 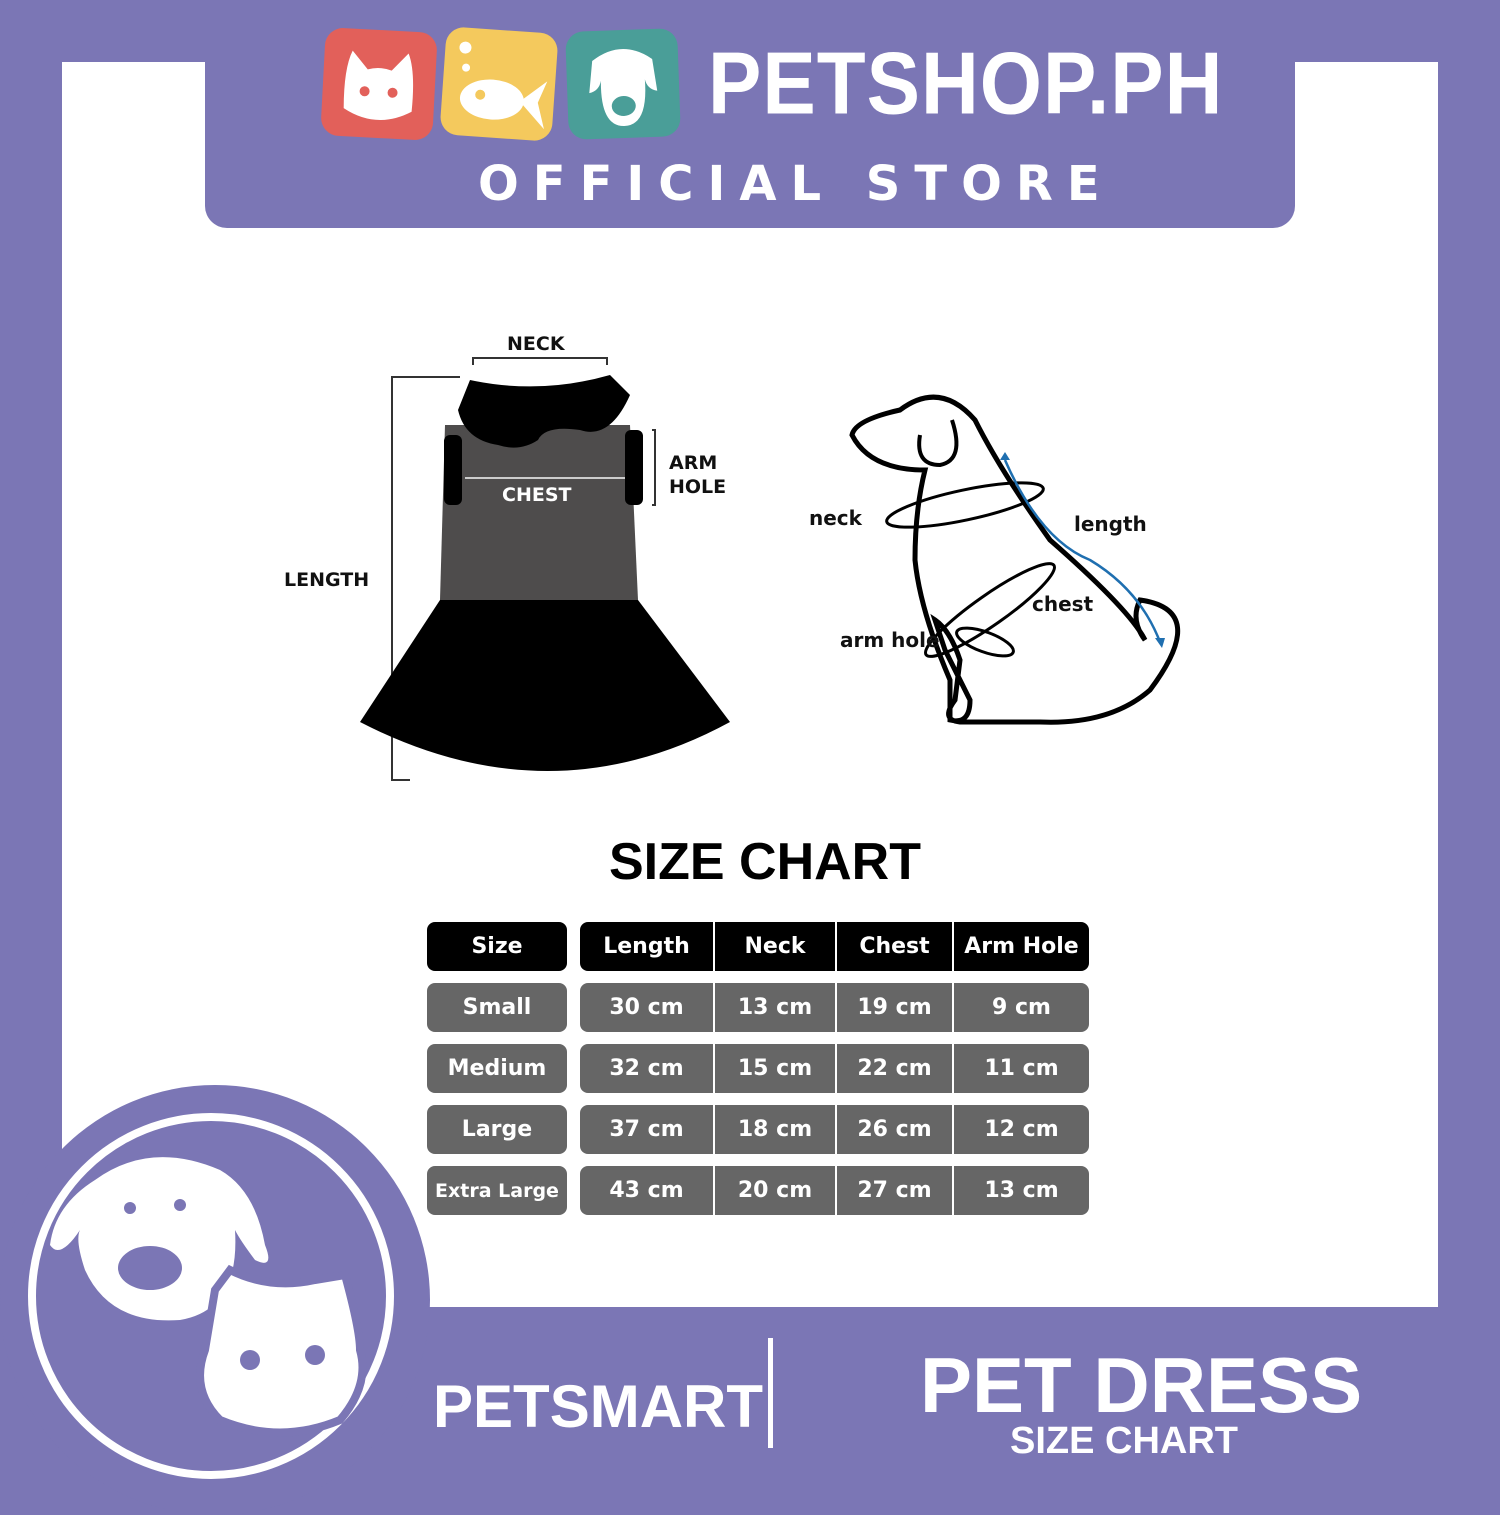 What do you see at coordinates (774, 946) in the screenshot?
I see `table-header-cell: Neck` at bounding box center [774, 946].